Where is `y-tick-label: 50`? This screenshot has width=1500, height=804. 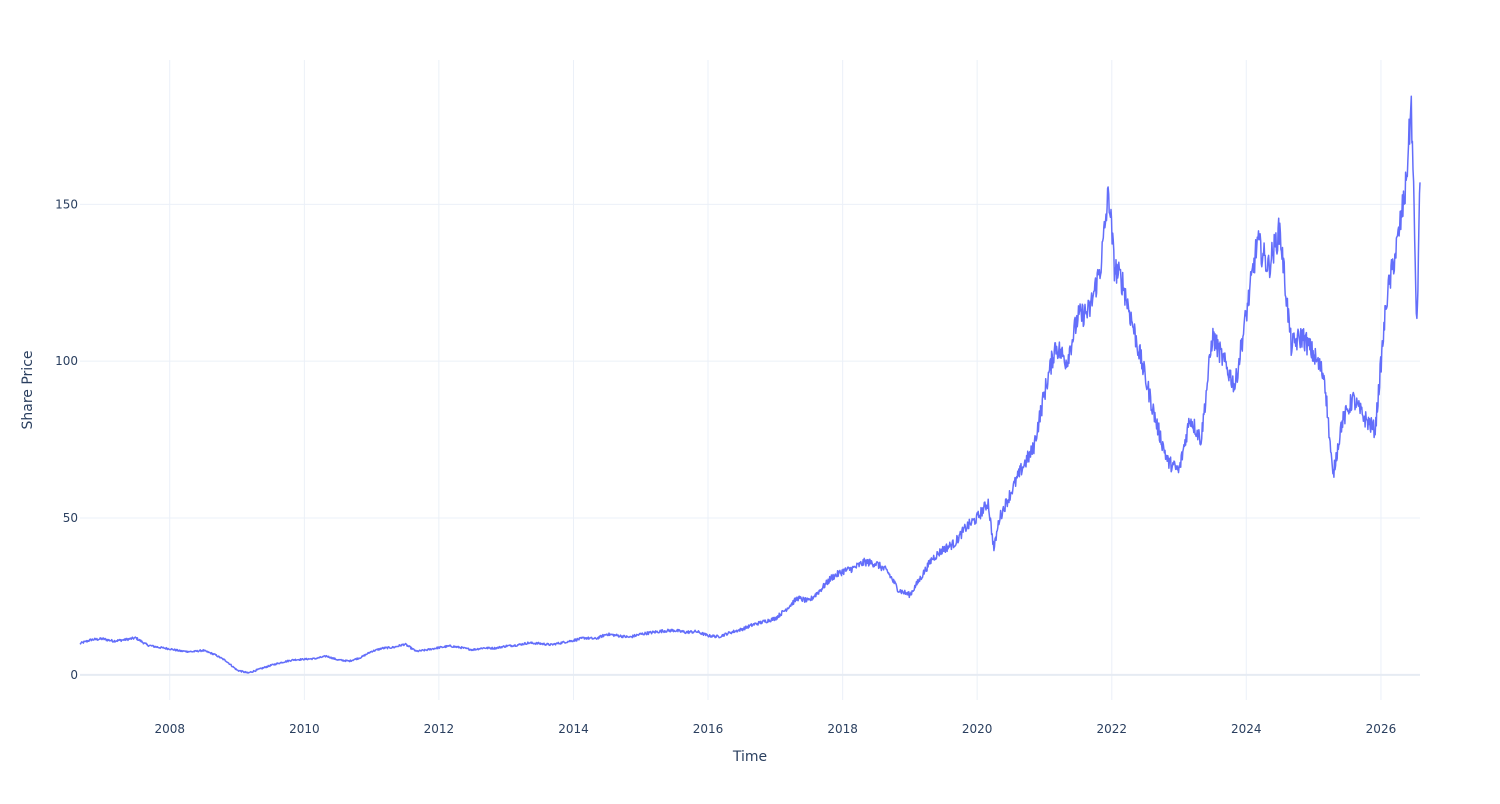 y-tick-label: 50 is located at coordinates (70, 518).